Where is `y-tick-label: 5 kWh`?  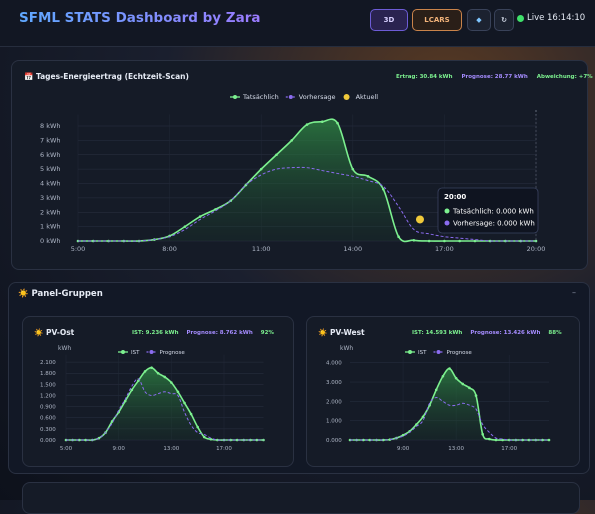
y-tick-label: 5 kWh is located at coordinates (50, 169).